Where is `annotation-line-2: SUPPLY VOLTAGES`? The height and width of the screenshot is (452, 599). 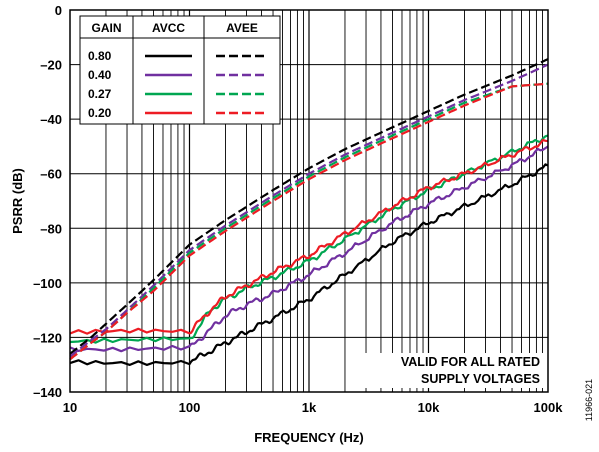 annotation-line-2: SUPPLY VOLTAGES is located at coordinates (480, 379).